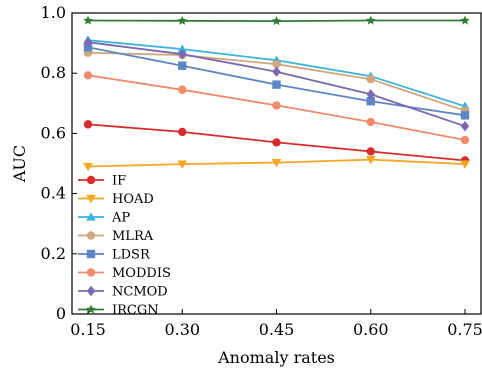  I want to click on x-tick-label: 0.45, so click(277, 329).